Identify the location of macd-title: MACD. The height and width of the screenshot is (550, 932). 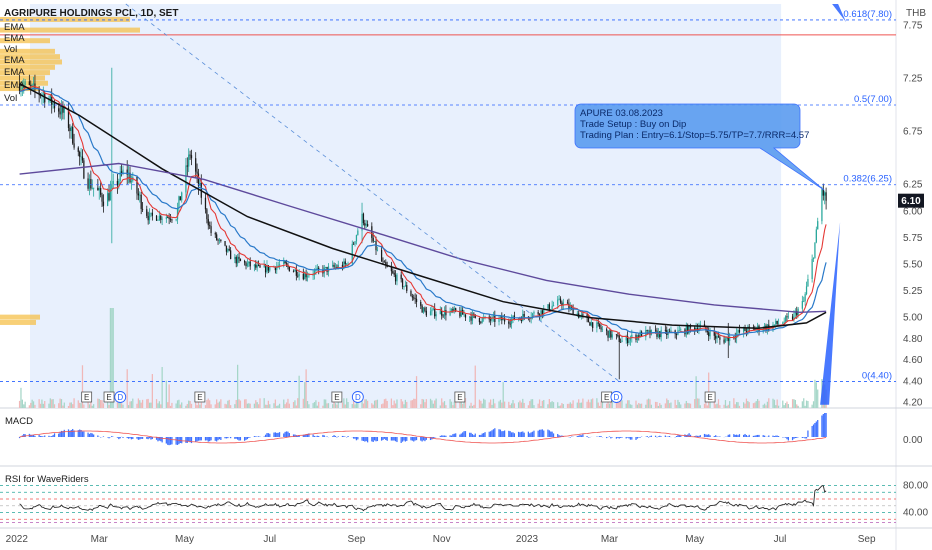
(19, 421).